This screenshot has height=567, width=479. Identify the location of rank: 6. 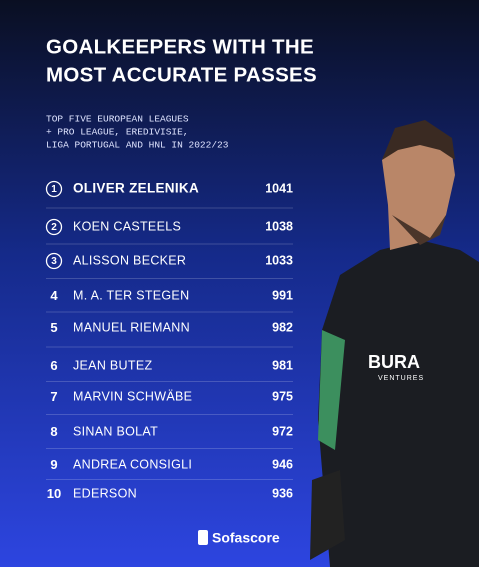
(53, 365).